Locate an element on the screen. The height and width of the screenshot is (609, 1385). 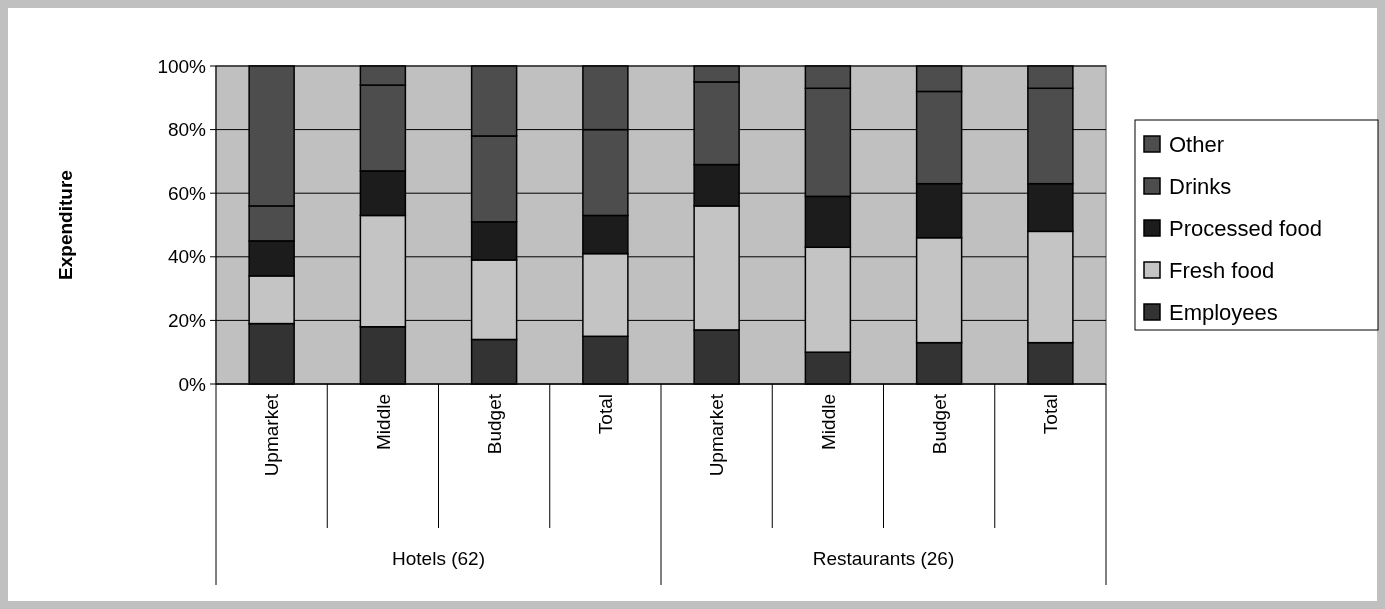
y-tick-label: 100% is located at coordinates (182, 66).